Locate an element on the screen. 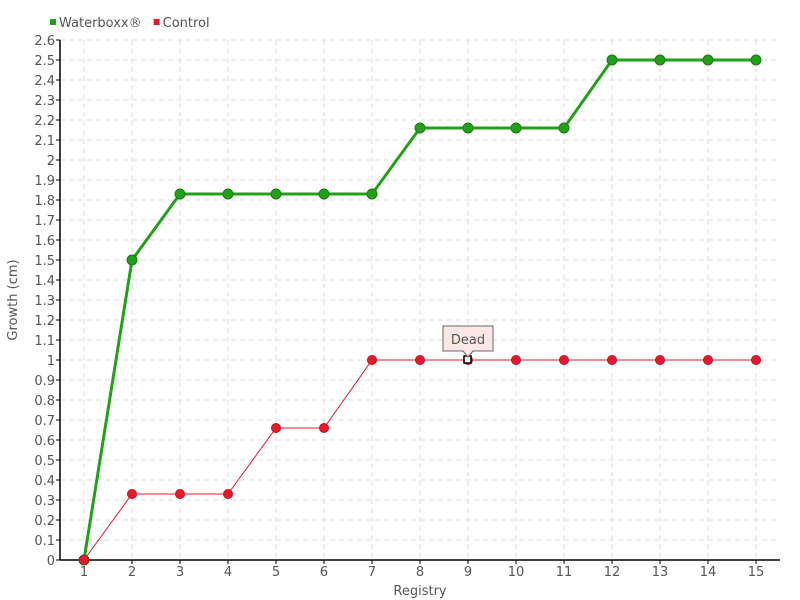  x-tick-label: 5 is located at coordinates (276, 572).